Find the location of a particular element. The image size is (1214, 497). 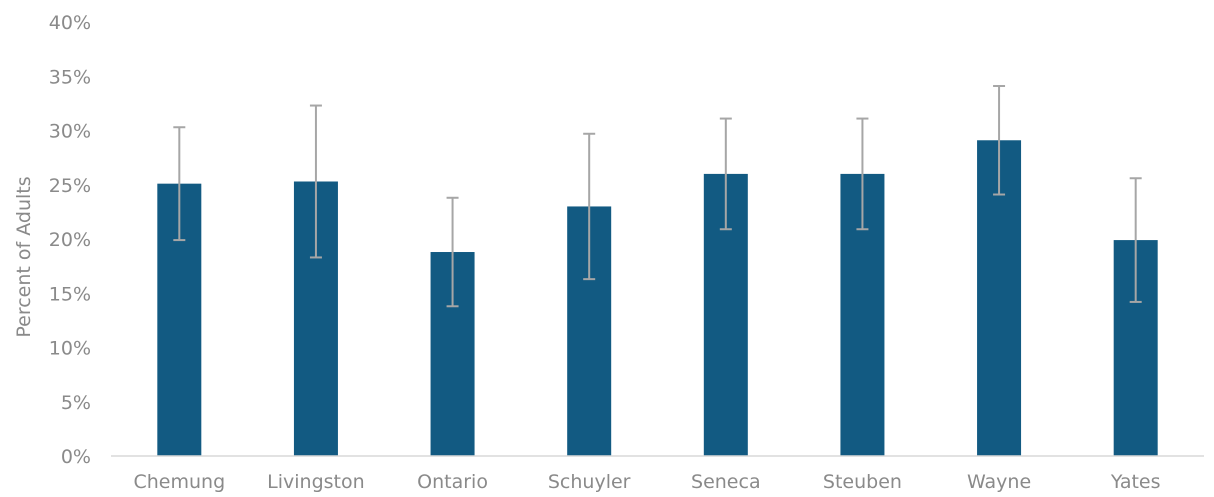

y-tick-label: 25% is located at coordinates (70, 186).